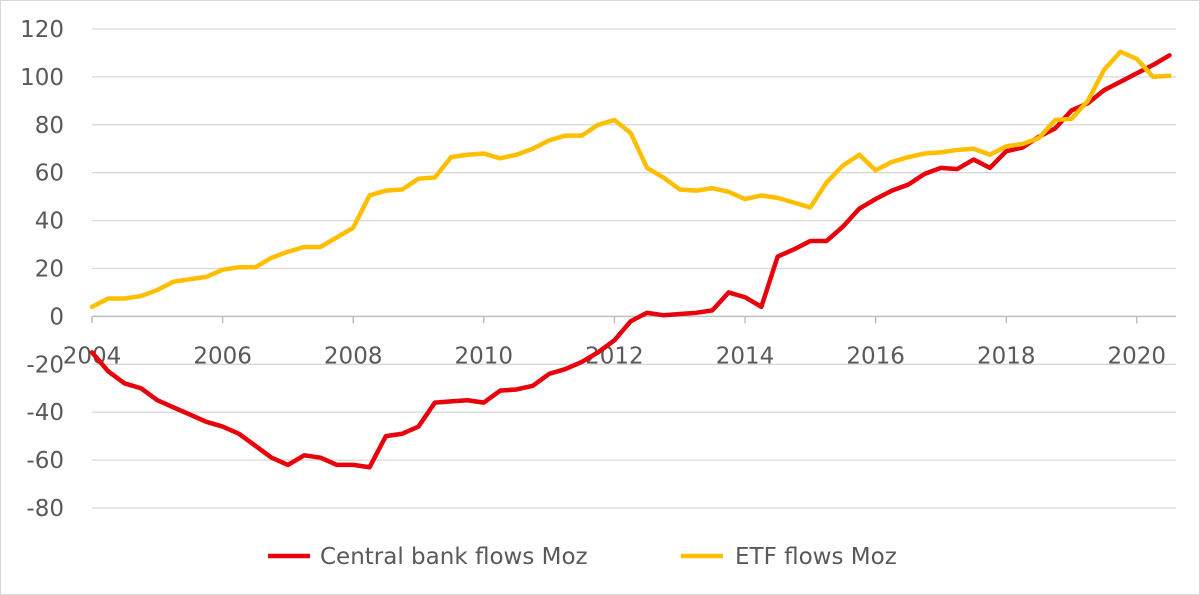  What do you see at coordinates (92, 356) in the screenshot?
I see `x-tick-label: 2004` at bounding box center [92, 356].